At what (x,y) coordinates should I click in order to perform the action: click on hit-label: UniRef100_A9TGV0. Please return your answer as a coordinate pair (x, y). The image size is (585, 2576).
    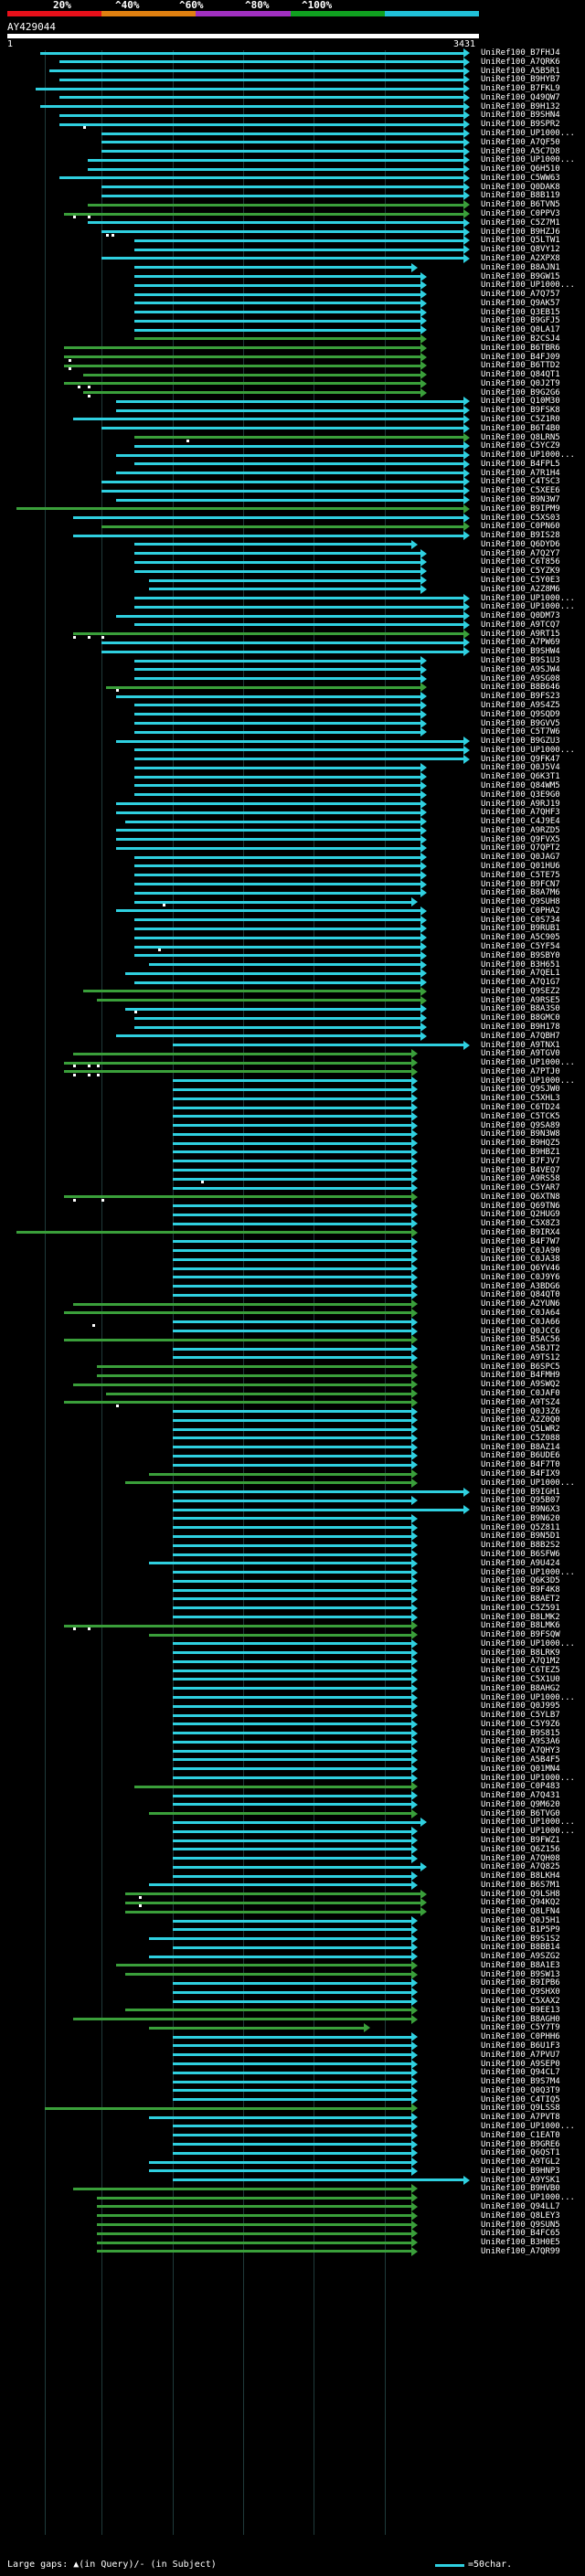
    Looking at the image, I should click on (520, 1054).